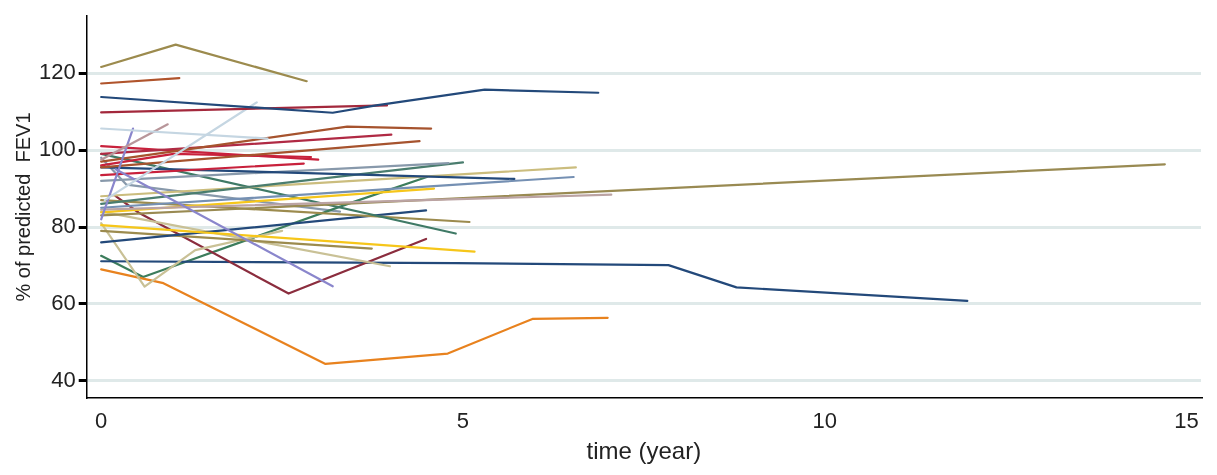  I want to click on y-tick-label: 40, so click(63, 379).